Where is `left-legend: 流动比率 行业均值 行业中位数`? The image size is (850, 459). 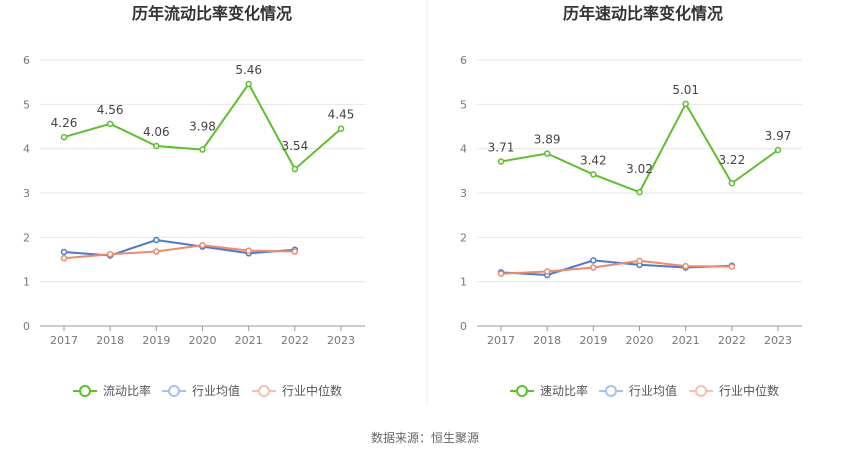
left-legend: 流动比率 行业均值 行业中位数 is located at coordinates (207, 390).